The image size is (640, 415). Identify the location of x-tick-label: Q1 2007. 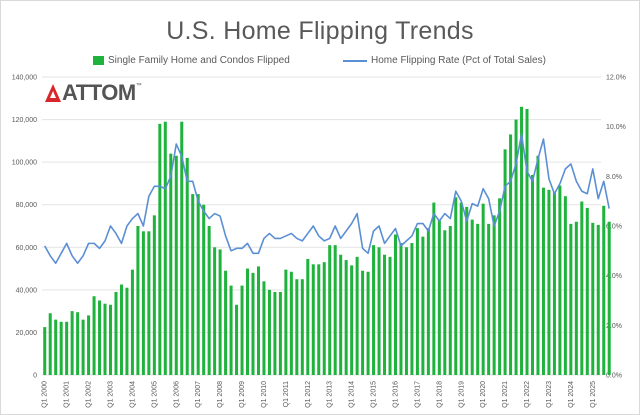
(198, 394).